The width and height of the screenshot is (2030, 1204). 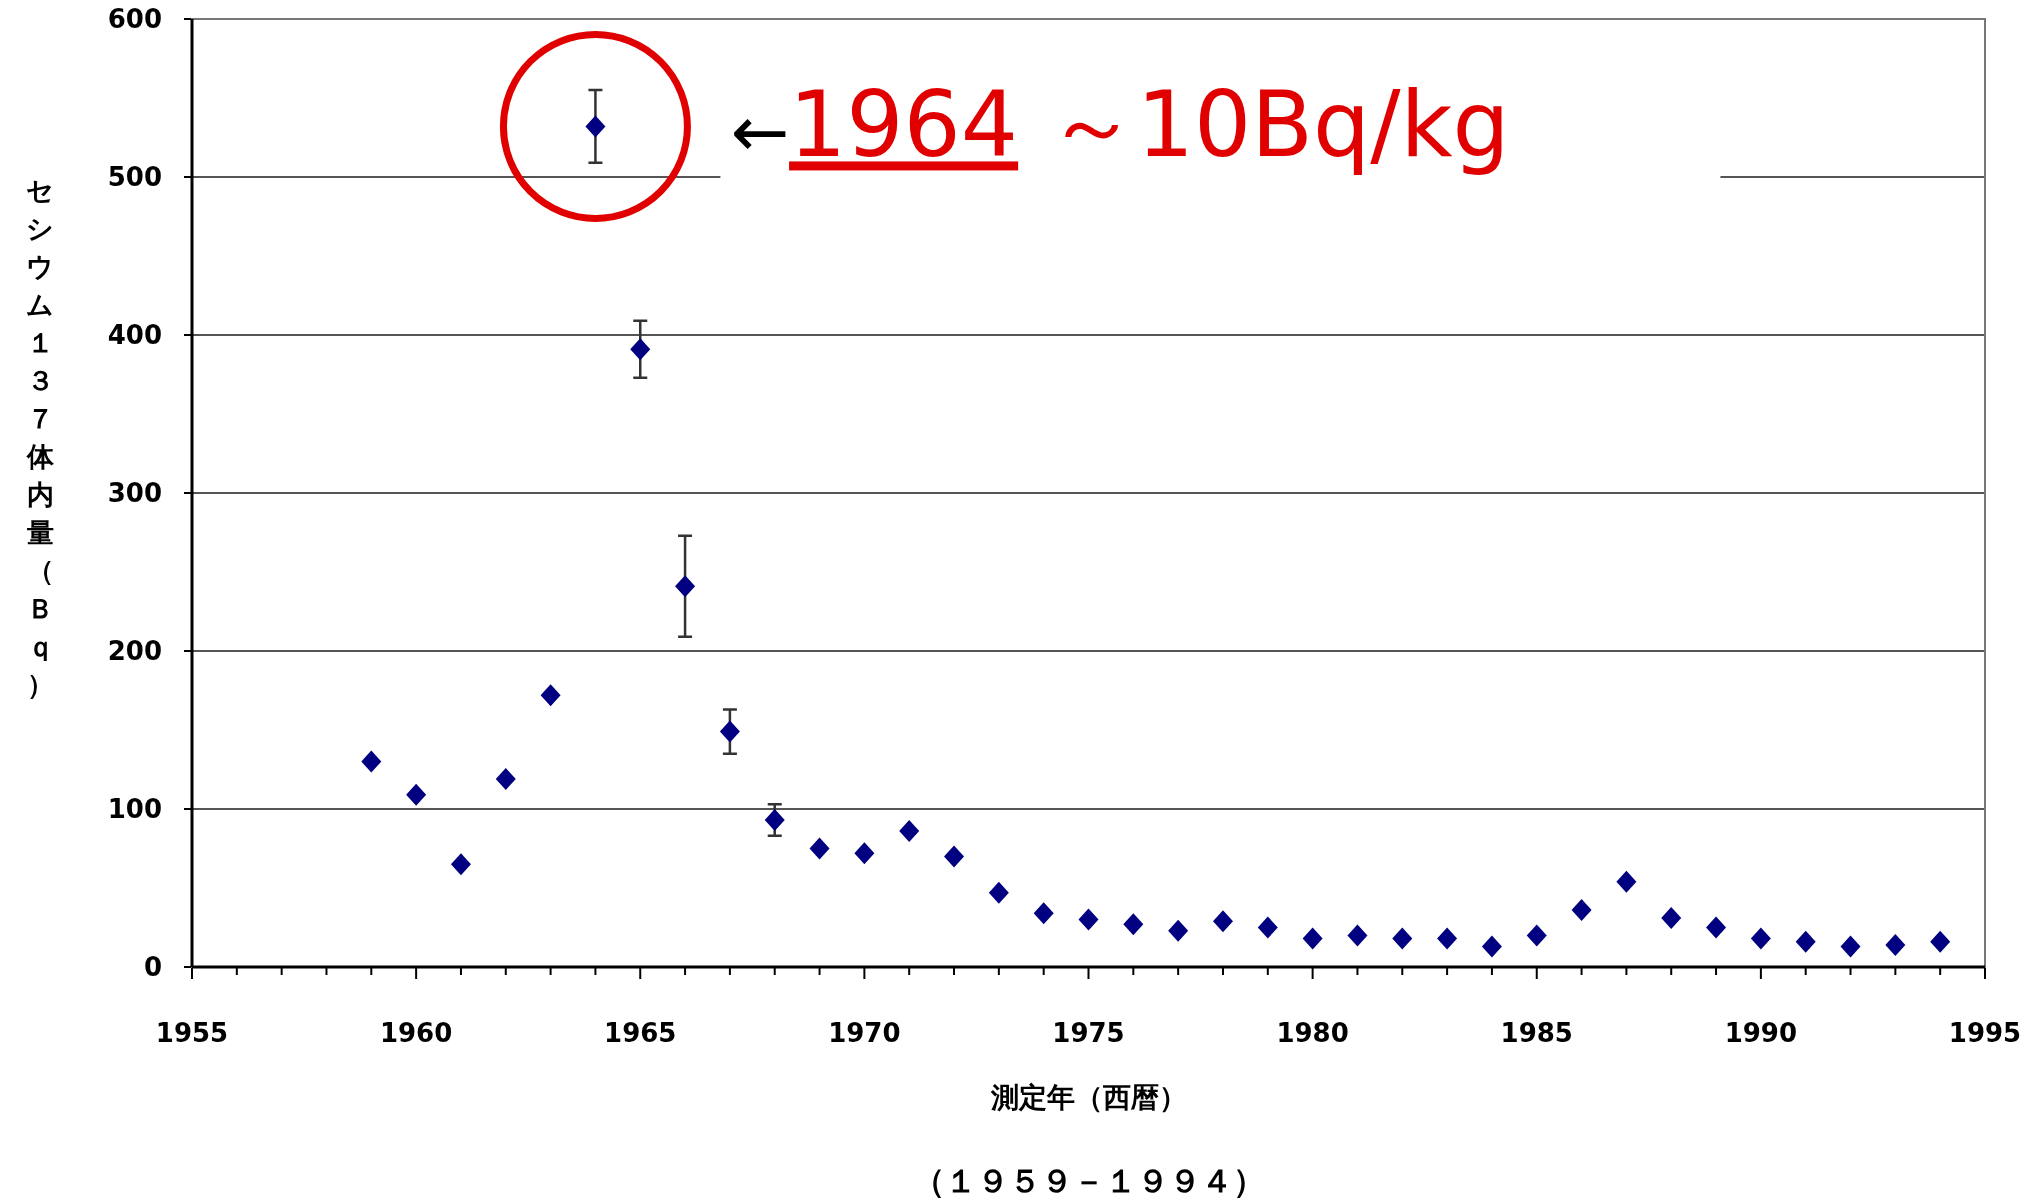 What do you see at coordinates (40, 437) in the screenshot?
I see `text: セシウム１３７体内量（Ｂｑ）` at bounding box center [40, 437].